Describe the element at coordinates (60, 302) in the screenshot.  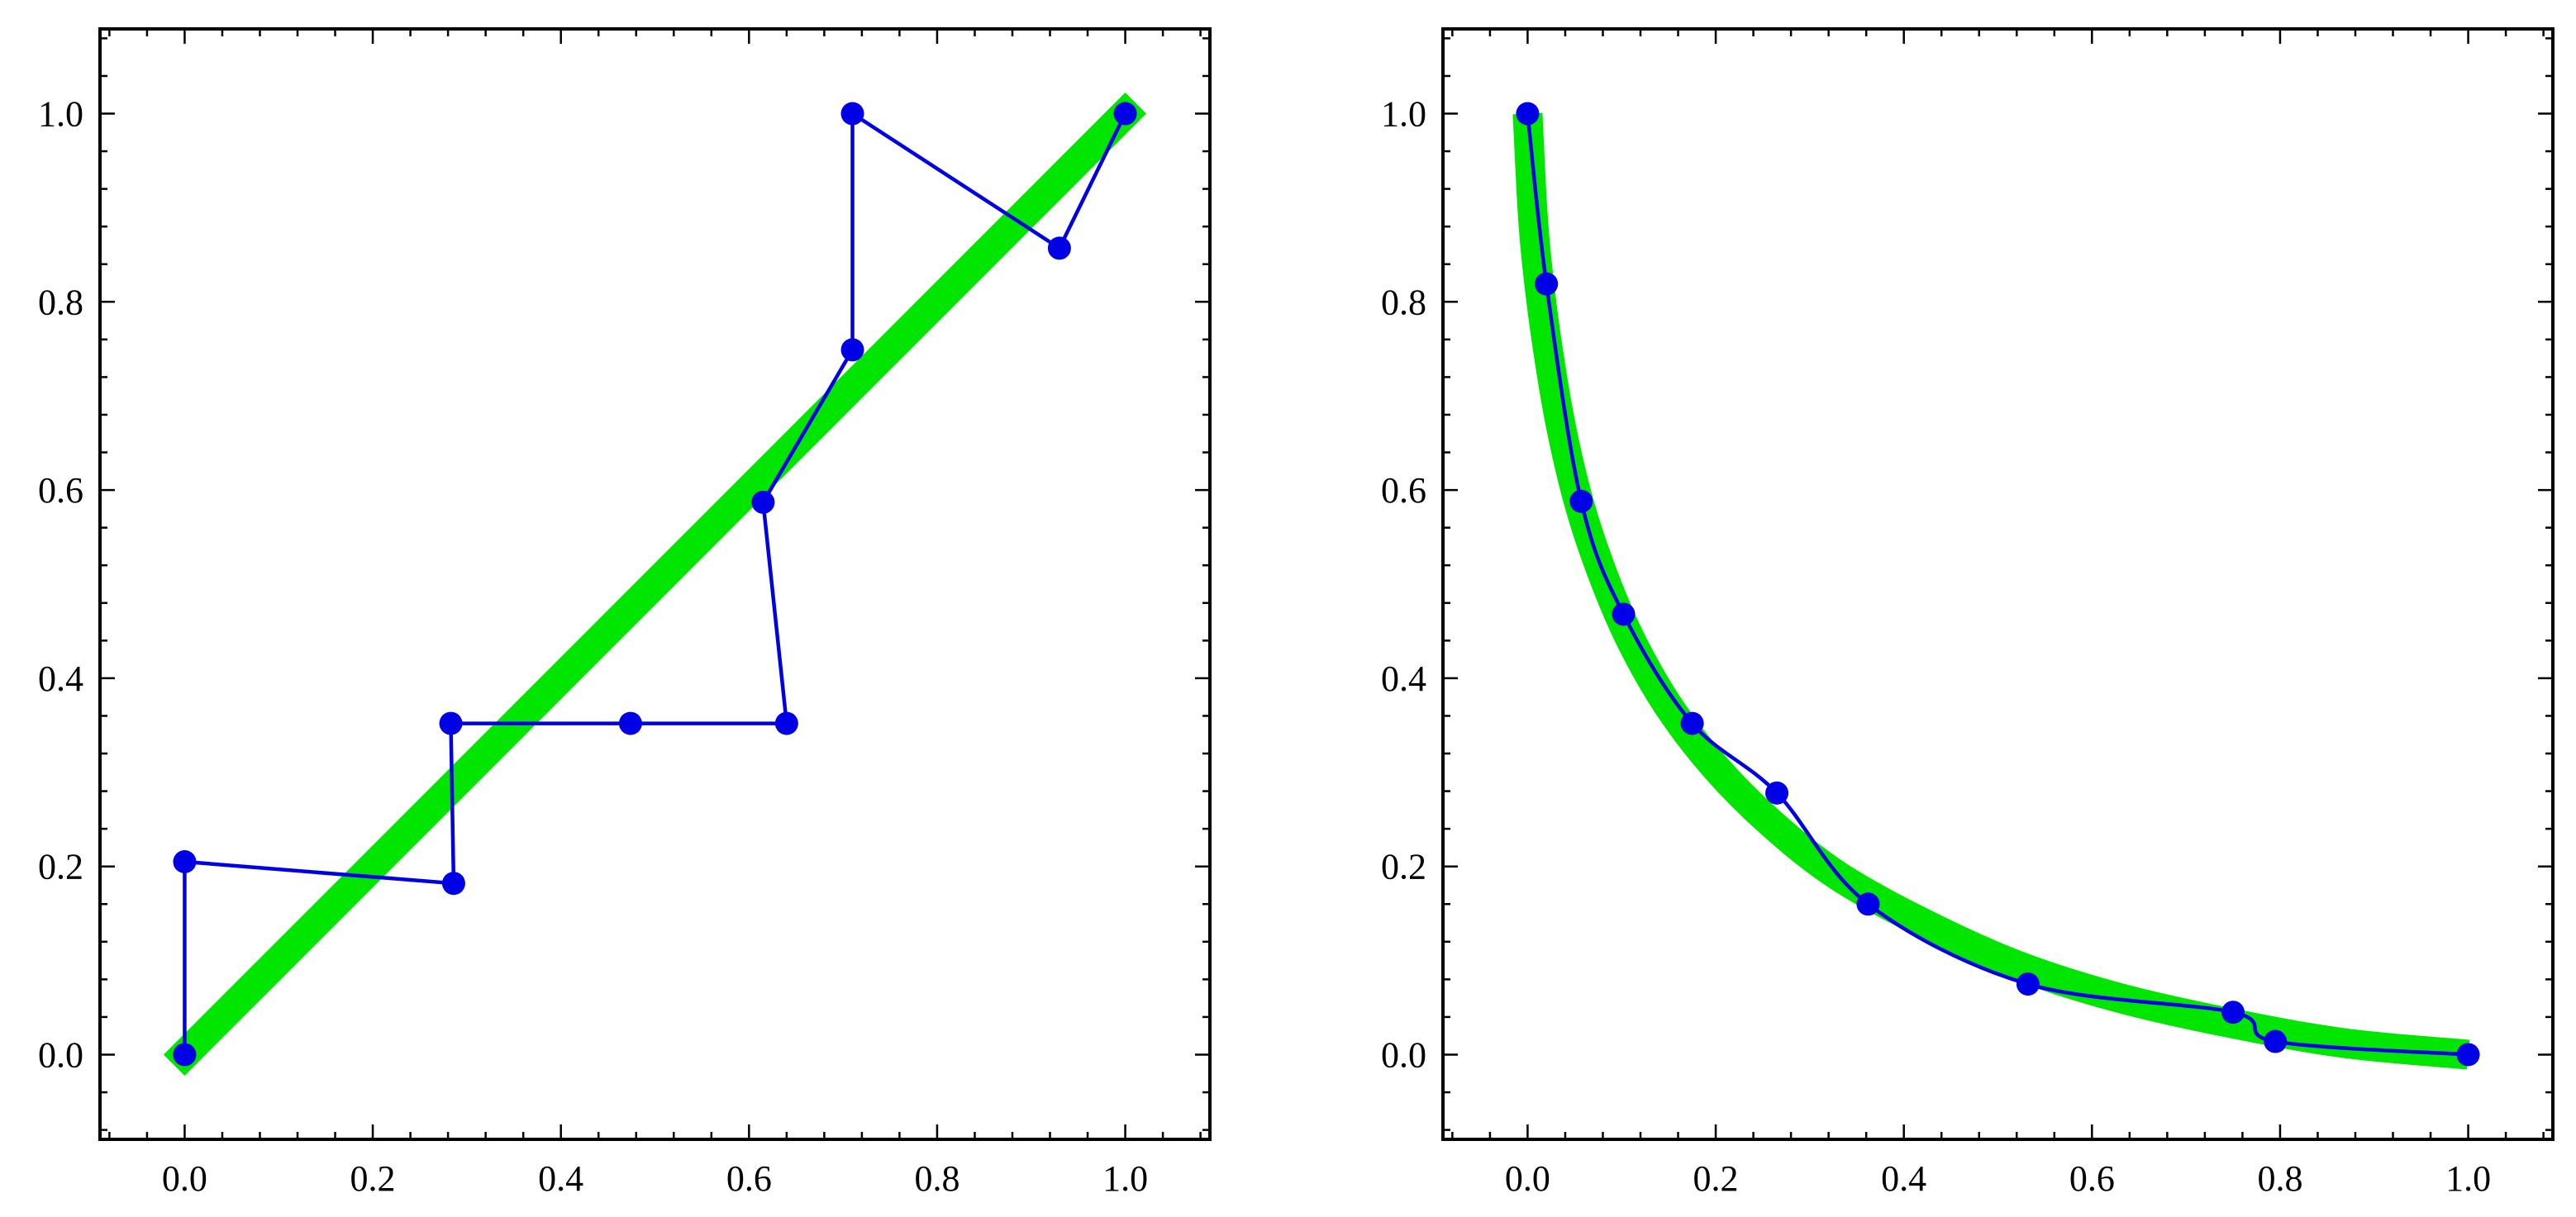
I see `left-y-tick-label: 0.8` at that location.